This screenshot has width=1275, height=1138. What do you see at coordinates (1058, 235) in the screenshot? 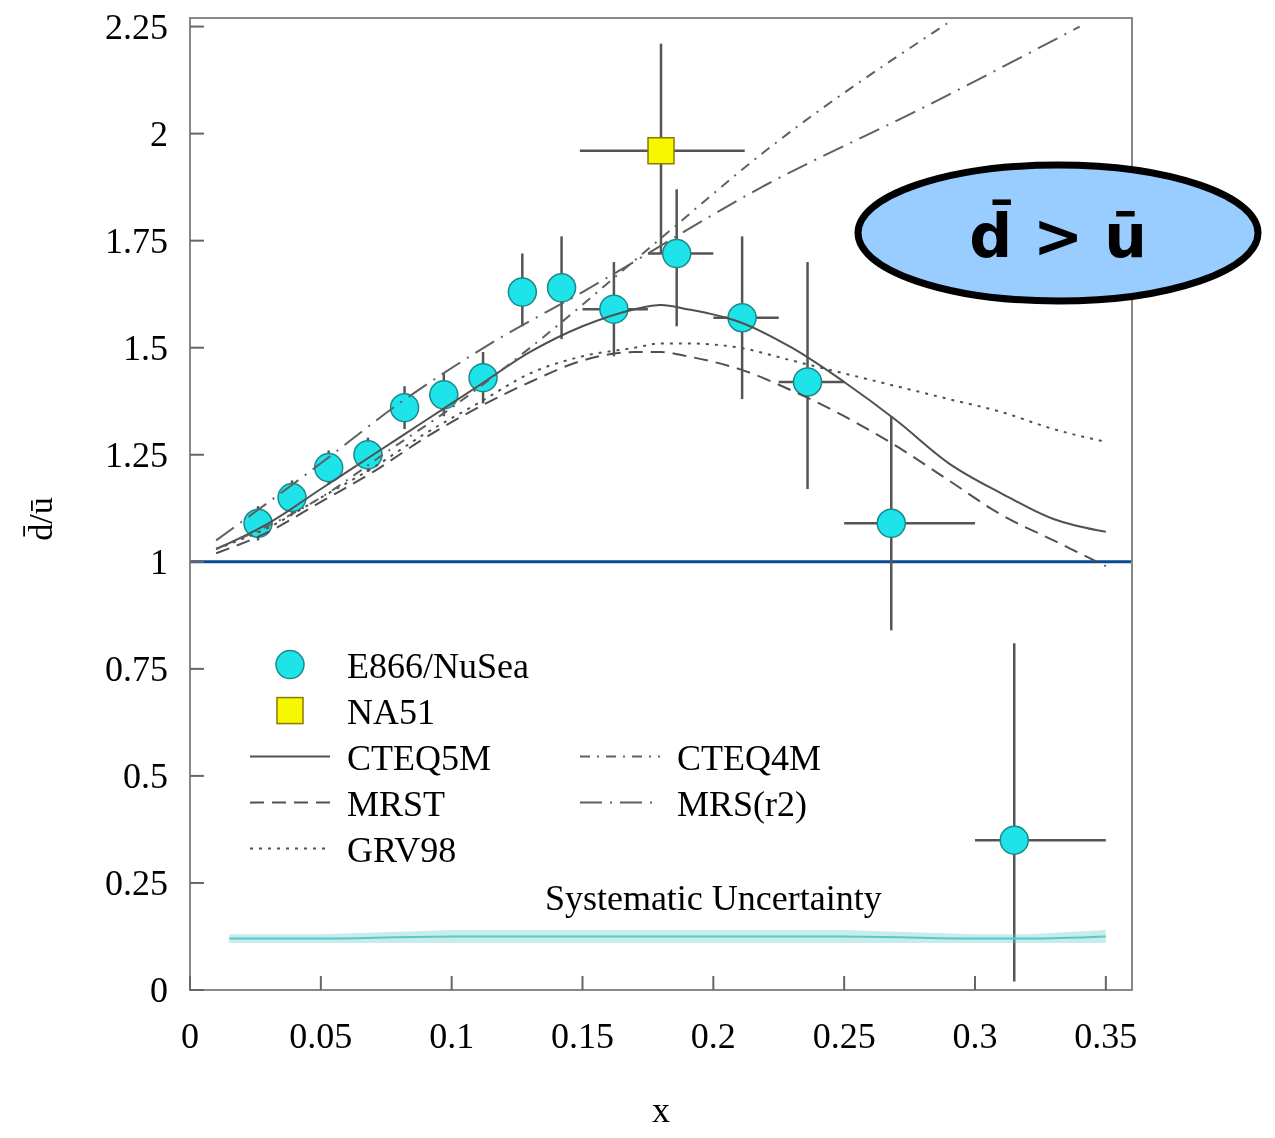
I see `annotation: d̄ > ū` at bounding box center [1058, 235].